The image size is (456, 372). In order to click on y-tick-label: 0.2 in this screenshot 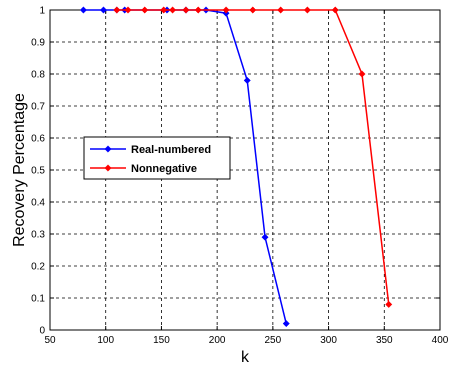, I will do `click(38, 267)`.